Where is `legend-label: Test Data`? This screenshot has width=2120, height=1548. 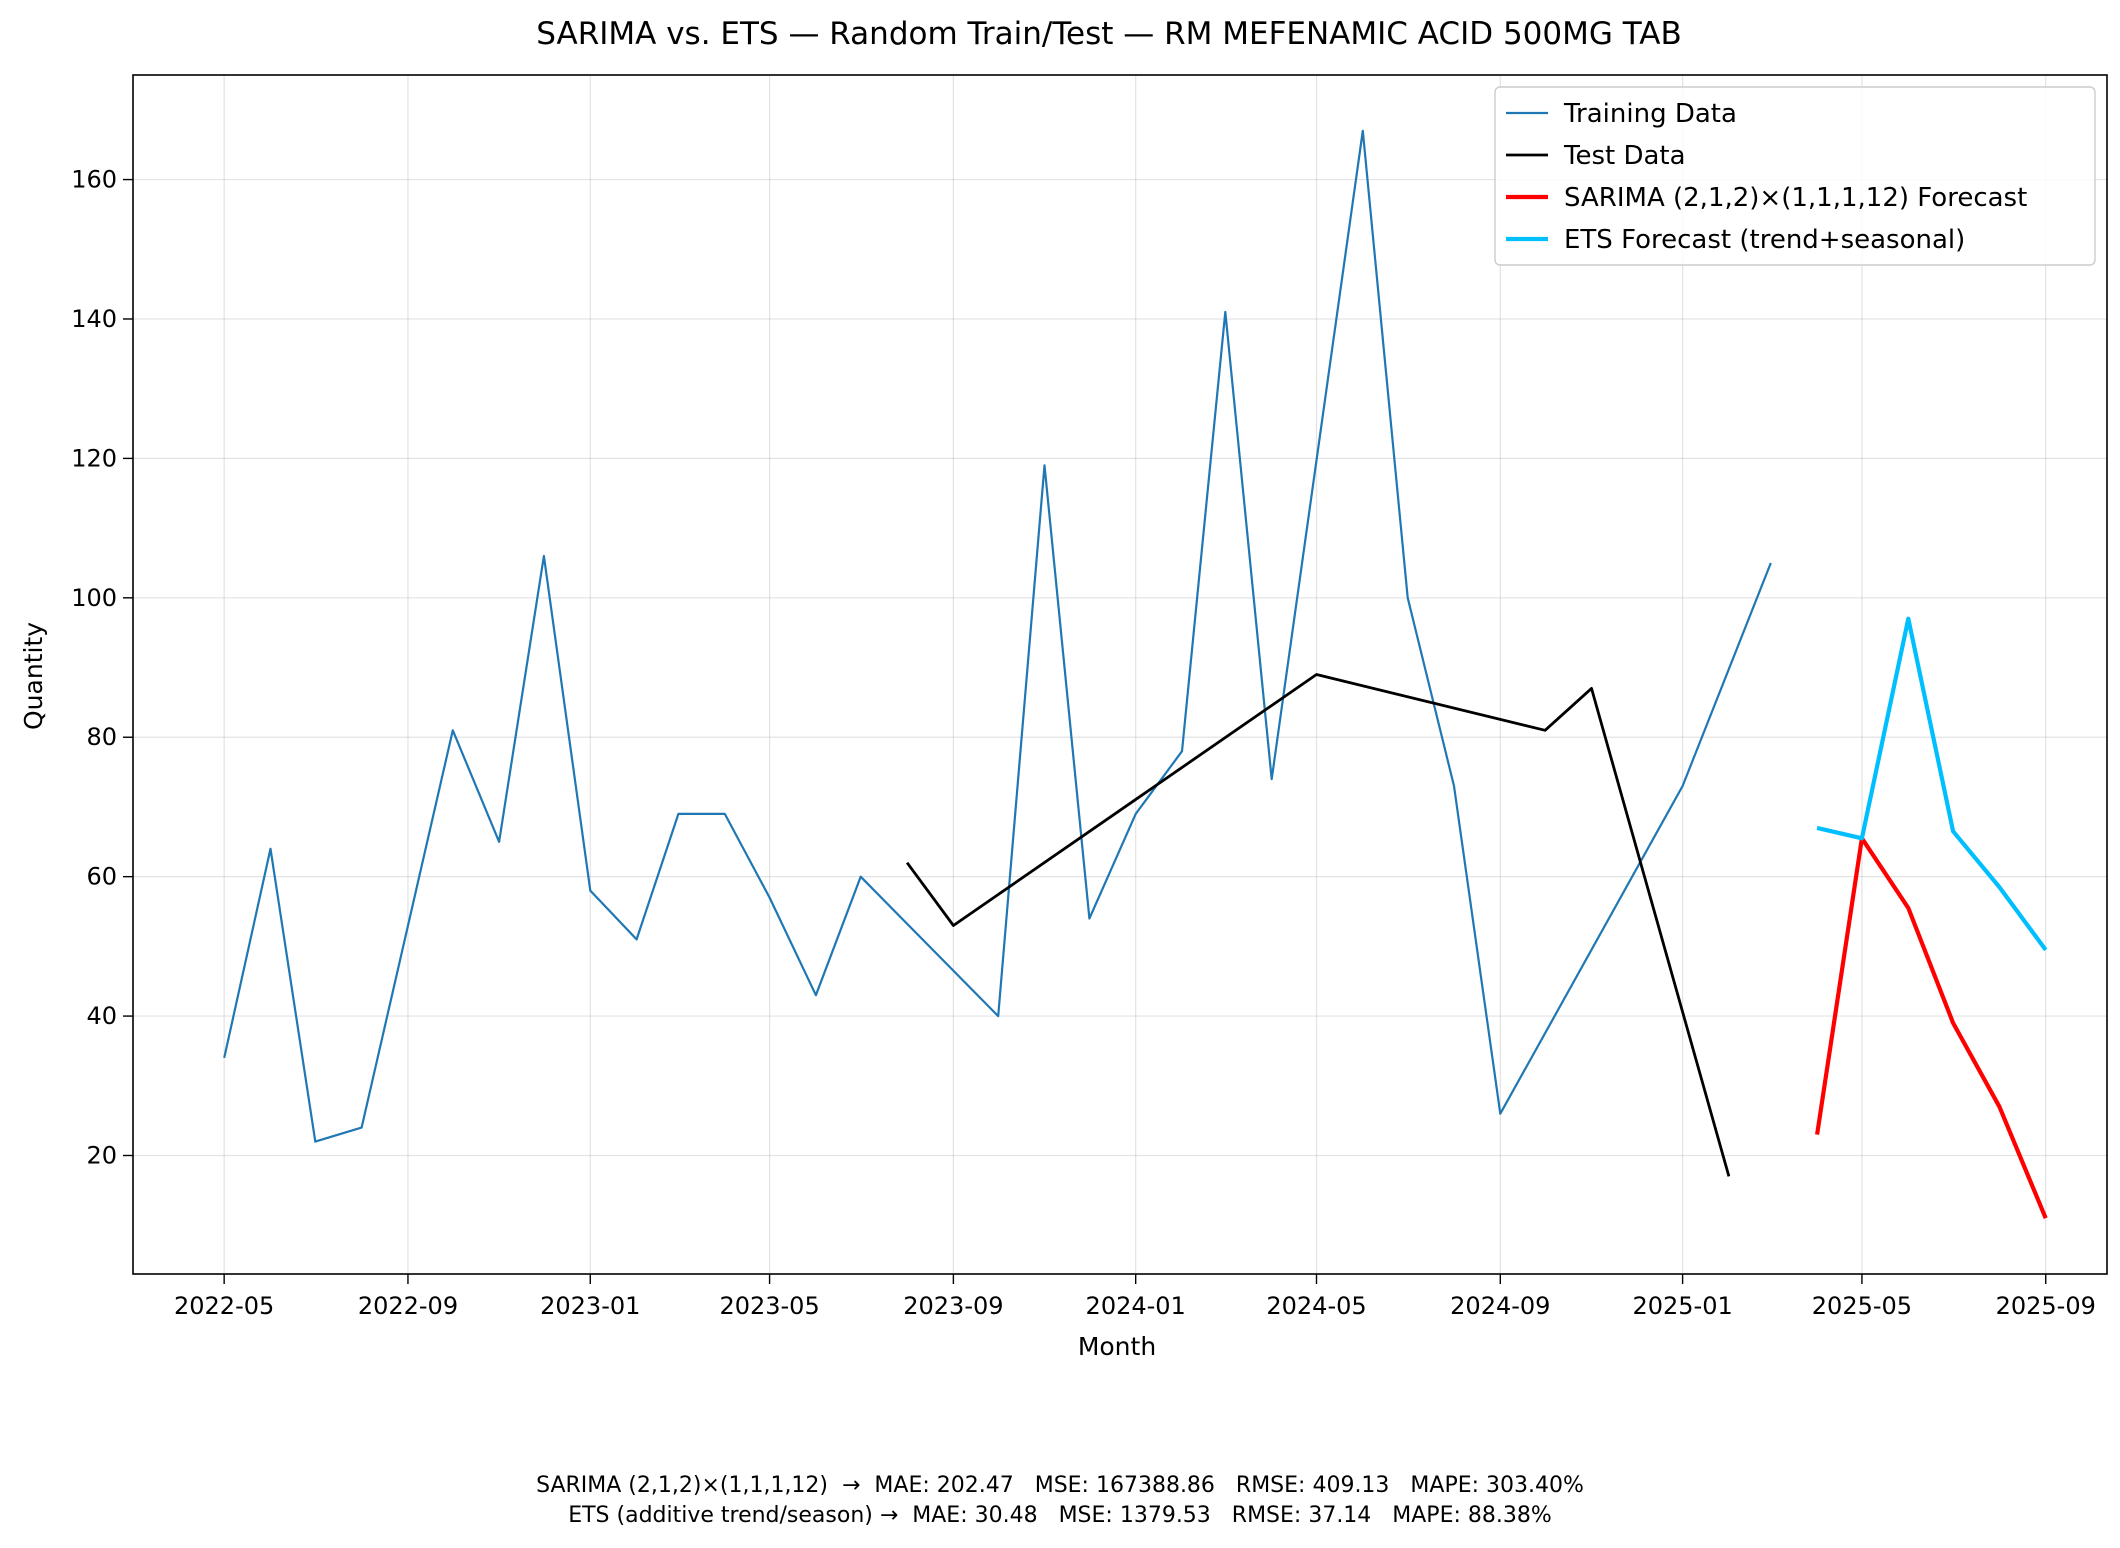
legend-label: Test Data is located at coordinates (1624, 156).